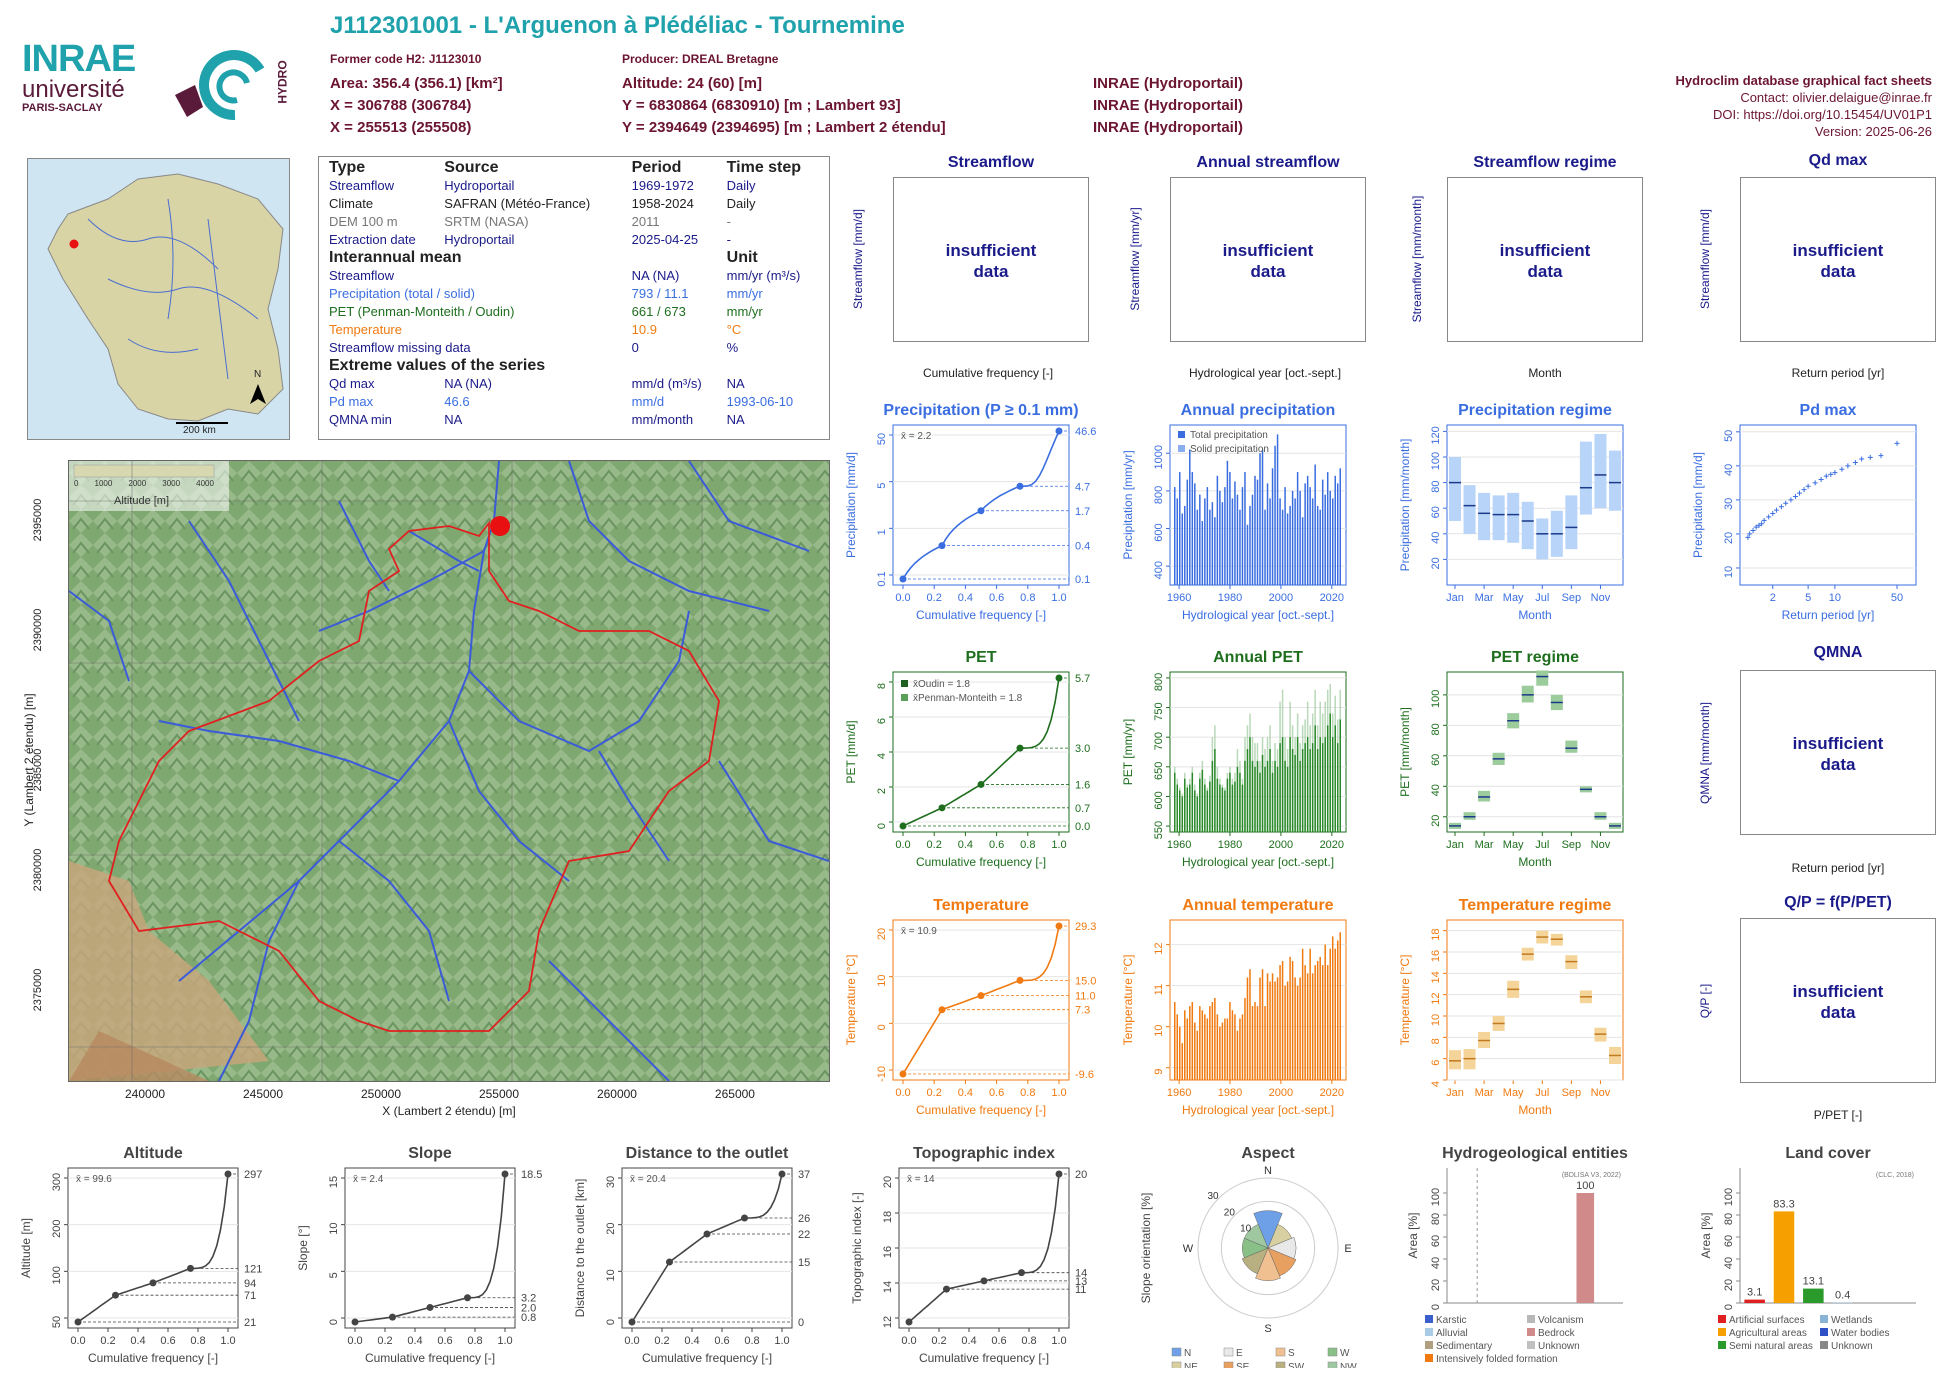  I want to click on data-text: data, so click(1838, 1012).